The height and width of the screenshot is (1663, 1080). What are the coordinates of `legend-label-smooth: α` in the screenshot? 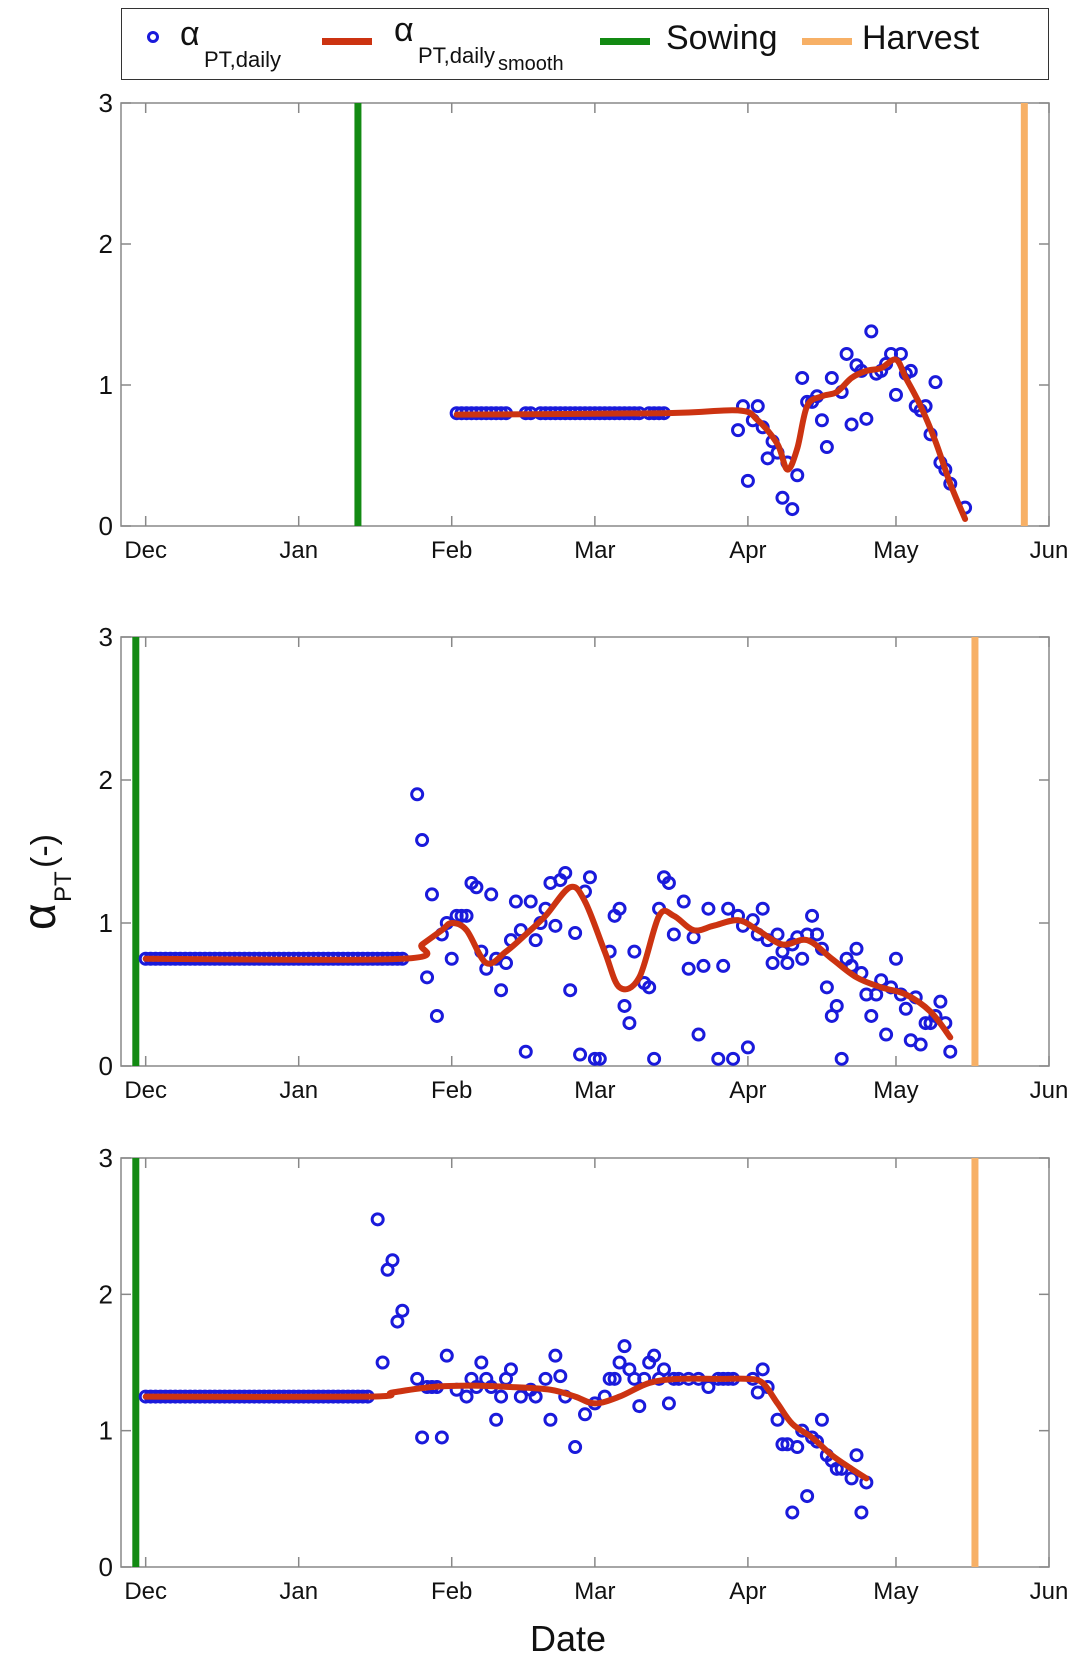 It's located at (404, 30).